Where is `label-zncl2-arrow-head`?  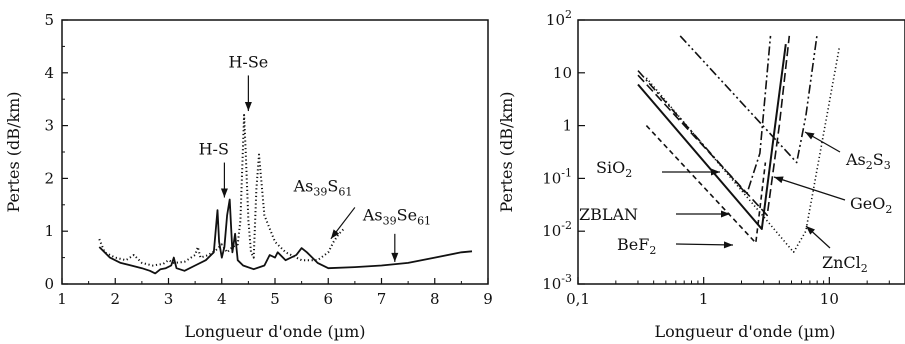 label-zncl2-arrow-head is located at coordinates (810, 230).